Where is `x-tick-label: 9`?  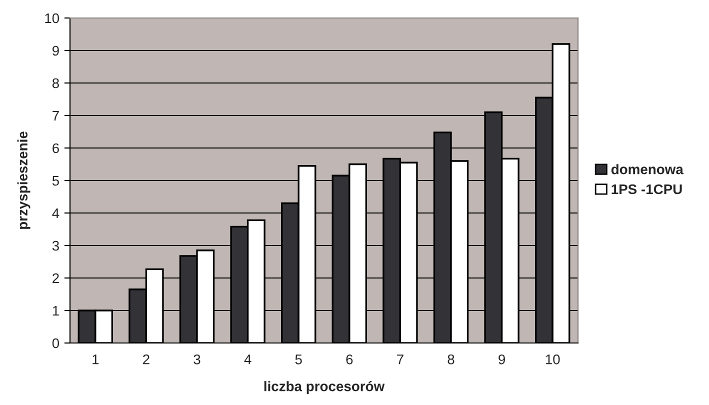
x-tick-label: 9 is located at coordinates (502, 359).